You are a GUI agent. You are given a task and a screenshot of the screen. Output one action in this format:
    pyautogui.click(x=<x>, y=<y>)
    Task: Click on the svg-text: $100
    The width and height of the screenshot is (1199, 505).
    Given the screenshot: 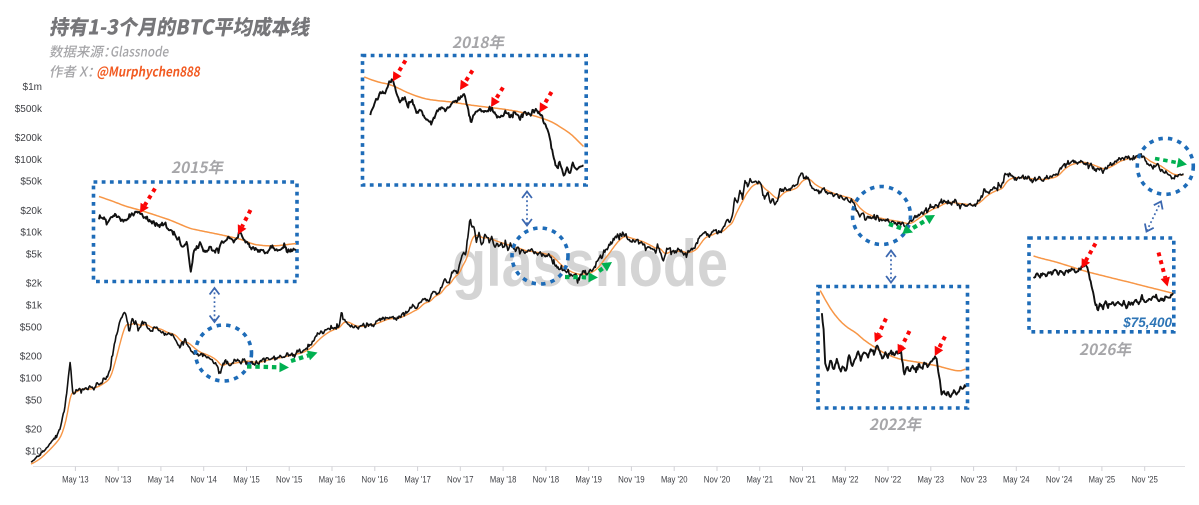 What is the action you would take?
    pyautogui.click(x=31, y=379)
    